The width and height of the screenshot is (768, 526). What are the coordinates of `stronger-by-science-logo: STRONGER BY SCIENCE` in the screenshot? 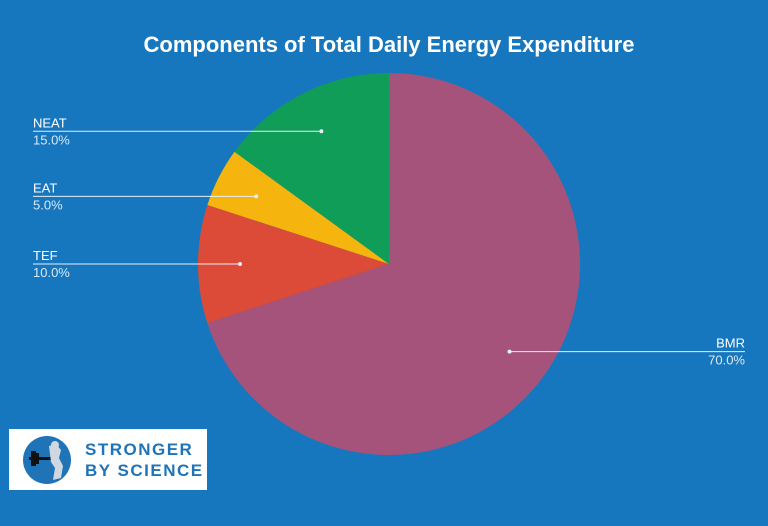 It's located at (108, 459).